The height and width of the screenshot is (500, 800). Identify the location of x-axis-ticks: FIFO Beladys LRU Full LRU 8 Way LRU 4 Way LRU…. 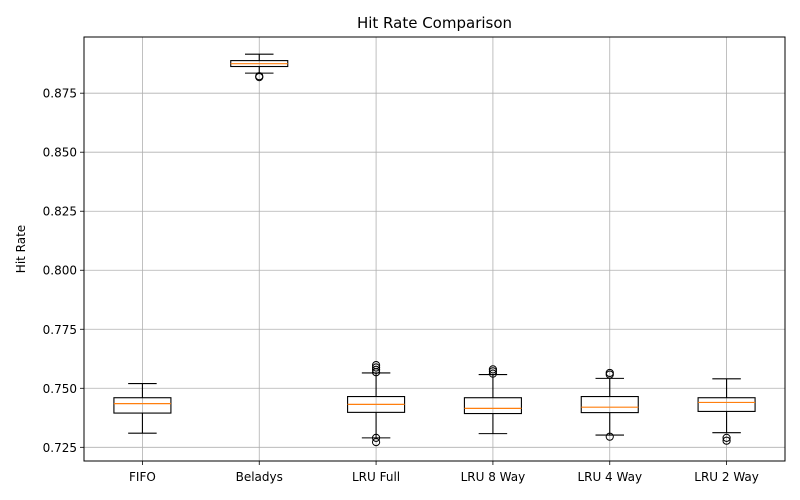
(444, 472).